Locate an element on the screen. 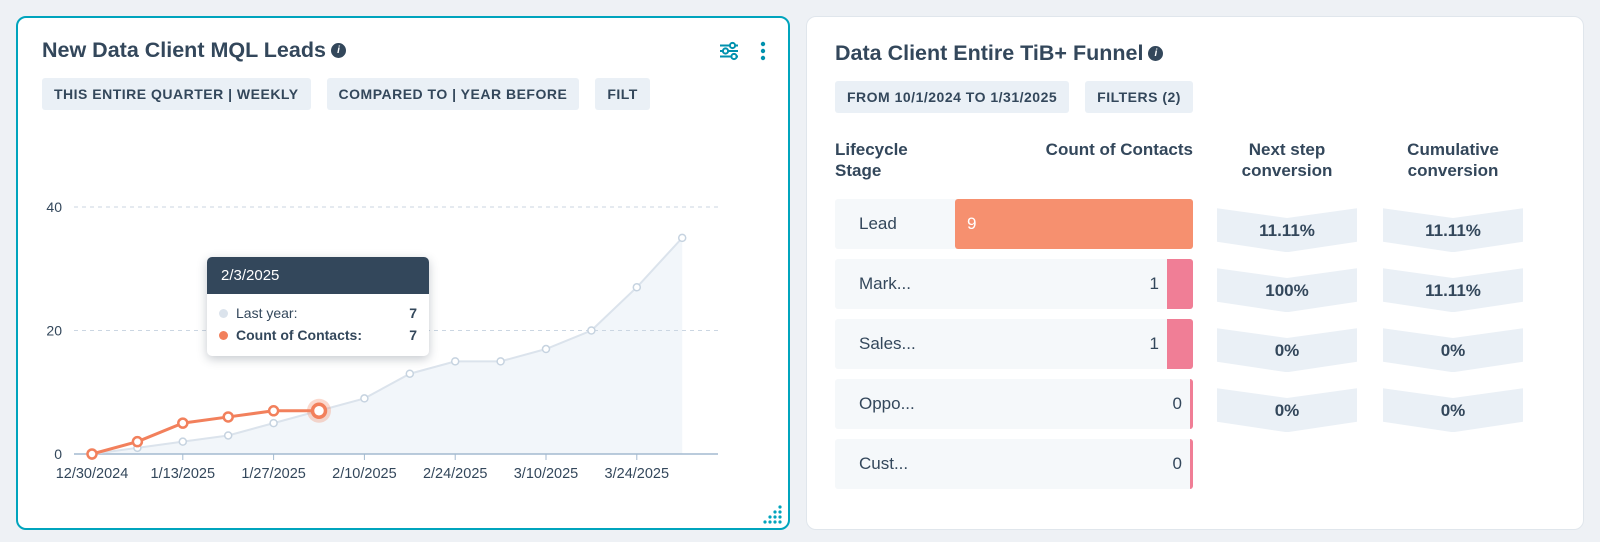 This screenshot has width=1600, height=542. stage-label: Lead is located at coordinates (878, 224).